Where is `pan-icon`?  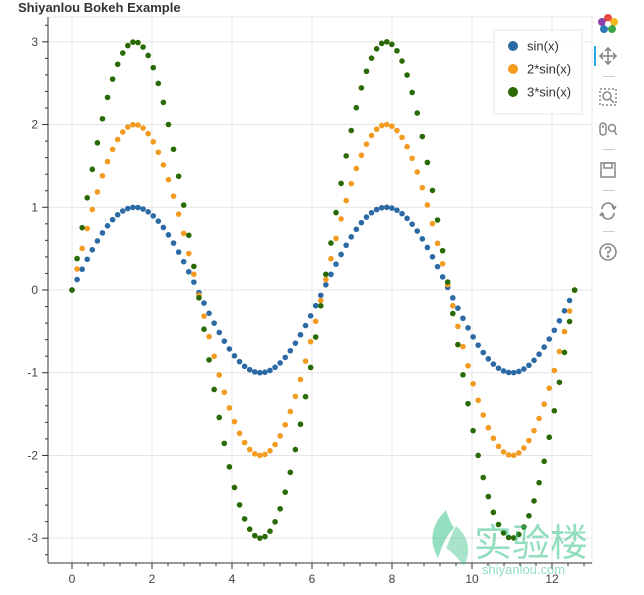 pan-icon is located at coordinates (607, 56).